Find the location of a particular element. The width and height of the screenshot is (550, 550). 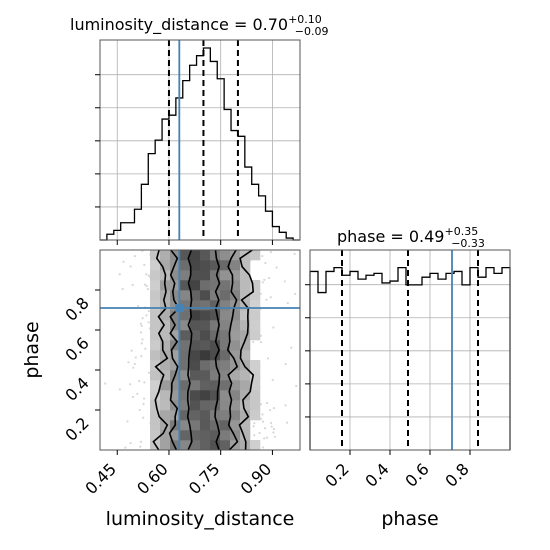

histogram-step is located at coordinates (410, 358).